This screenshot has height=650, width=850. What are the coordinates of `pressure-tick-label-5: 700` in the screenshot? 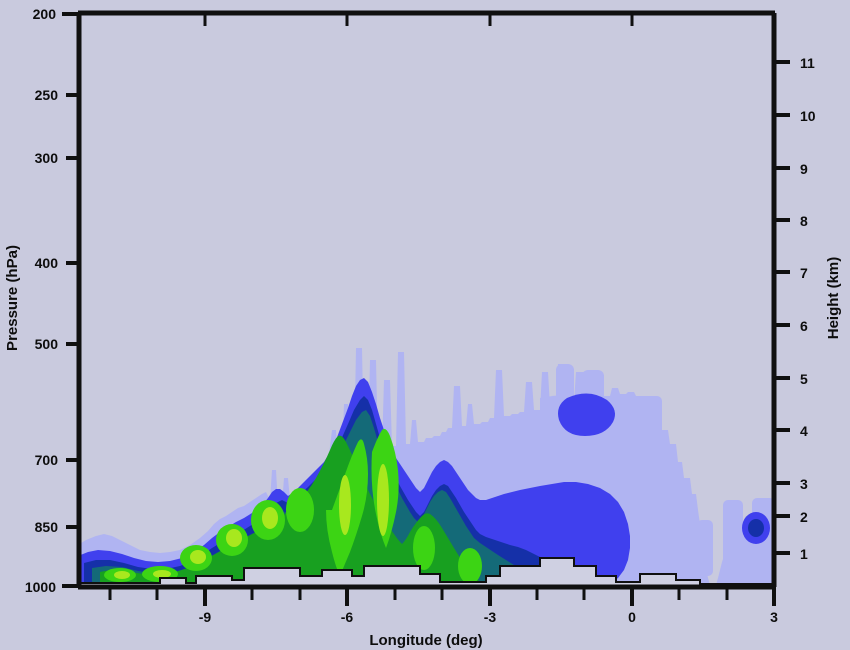 It's located at (47, 460).